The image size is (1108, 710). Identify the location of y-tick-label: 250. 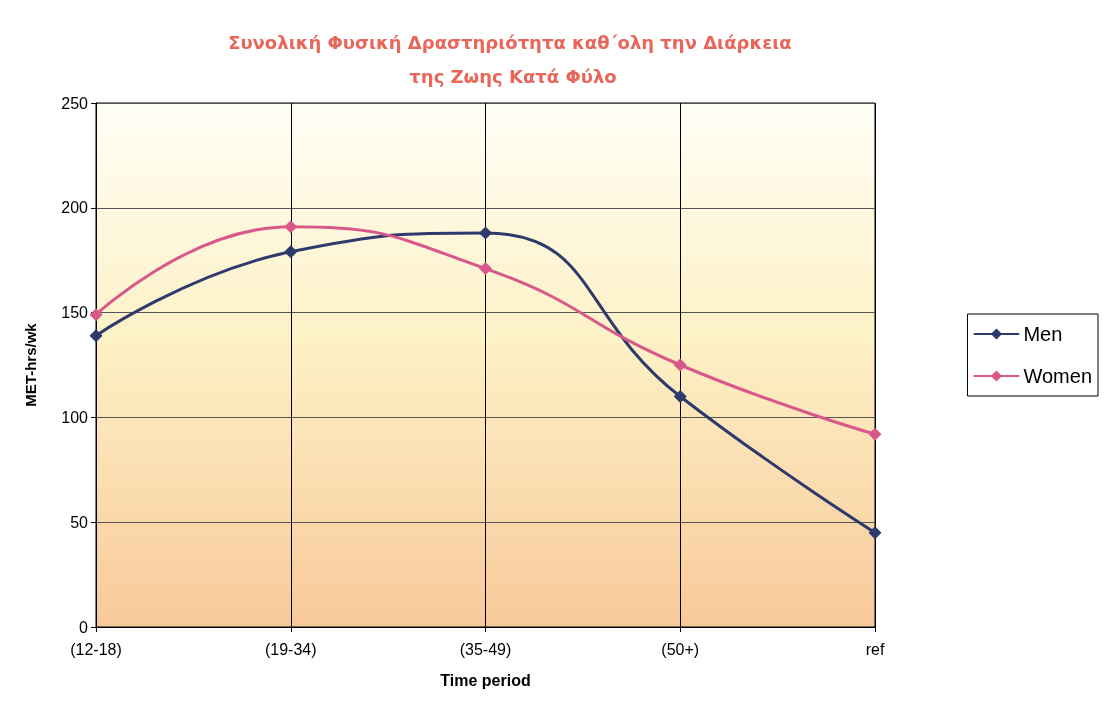
(75, 103).